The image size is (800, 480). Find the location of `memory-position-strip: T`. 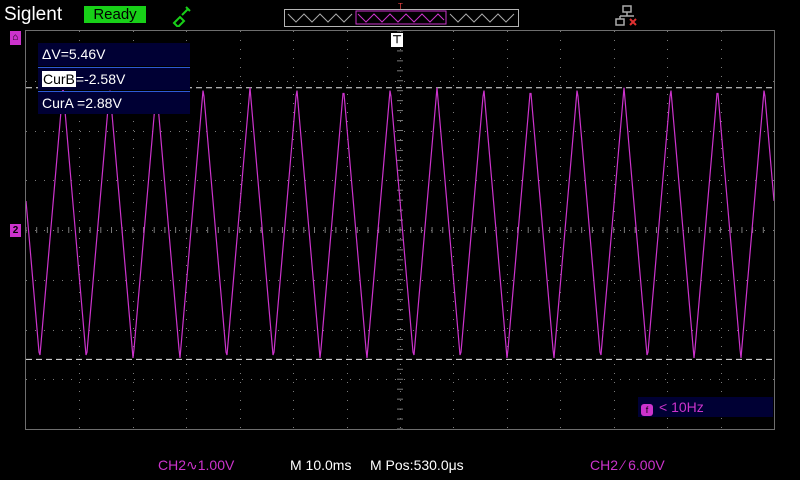

memory-position-strip: T is located at coordinates (401, 14).